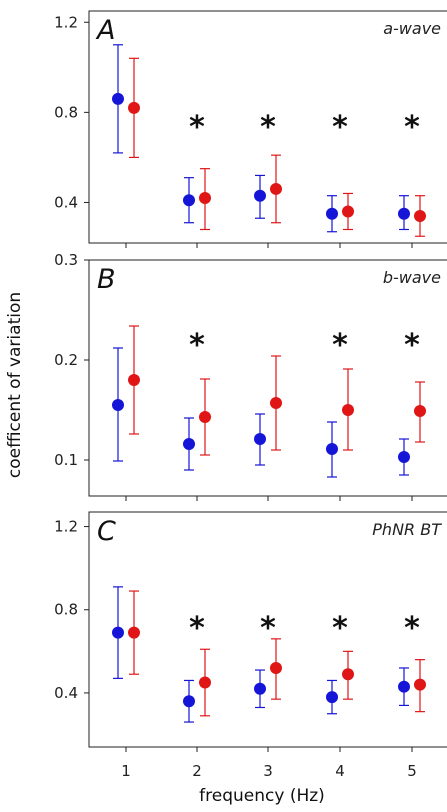 The height and width of the screenshot is (812, 447). I want to click on x-tick-label: 4, so click(340, 771).